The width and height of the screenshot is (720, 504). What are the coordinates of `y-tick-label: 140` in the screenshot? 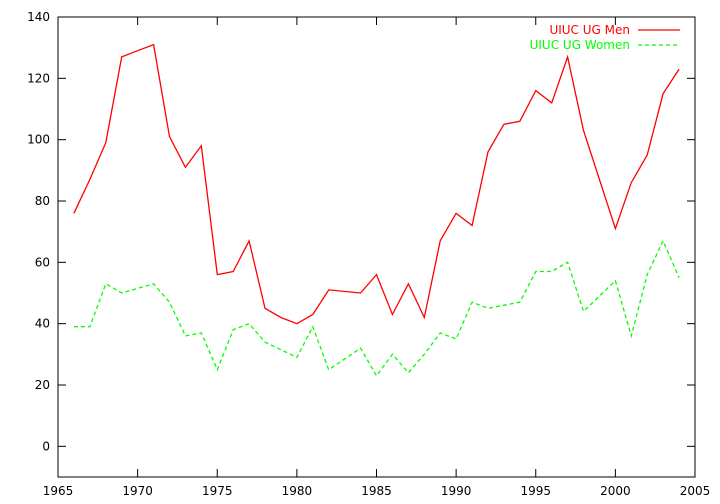 It's located at (38, 17).